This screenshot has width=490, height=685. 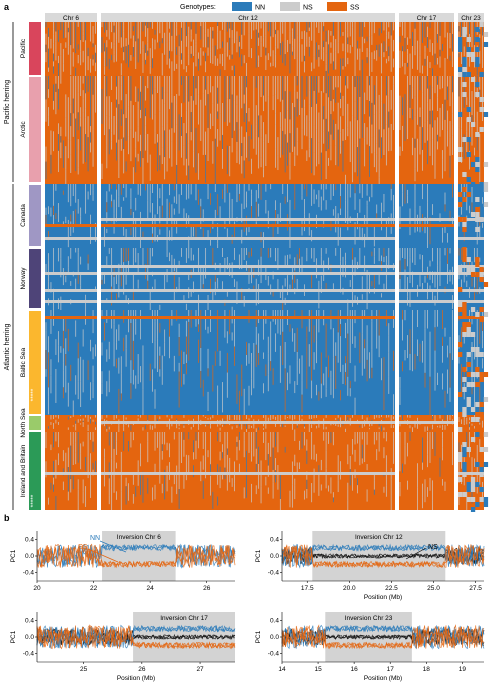 I want to click on y-tick-label: 0.0, so click(x=274, y=637).